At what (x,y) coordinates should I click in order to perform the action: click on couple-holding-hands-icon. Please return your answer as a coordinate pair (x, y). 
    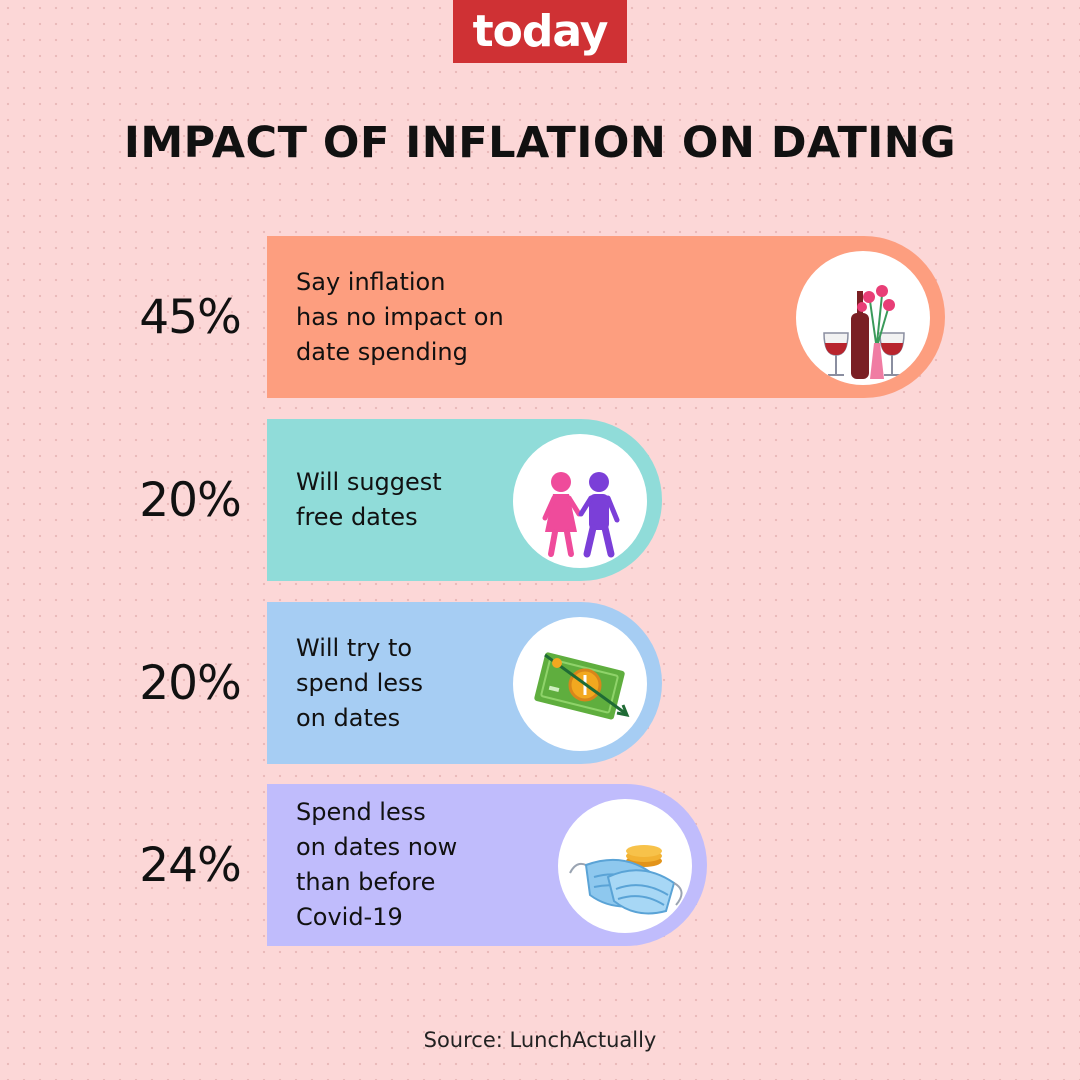
    Looking at the image, I should click on (580, 501).